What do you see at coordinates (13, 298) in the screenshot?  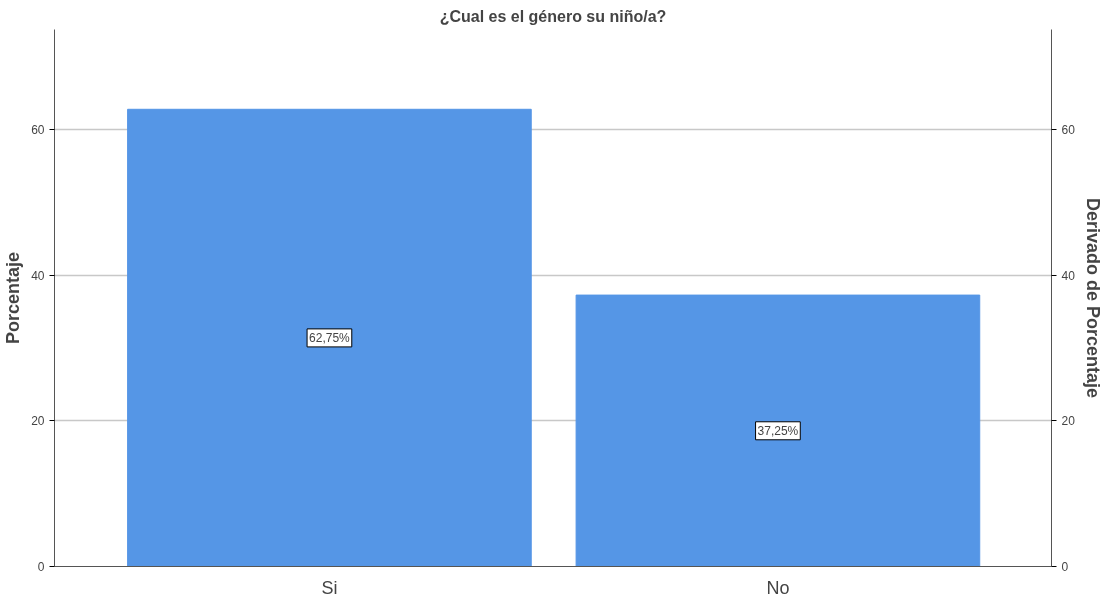 I see `y-axis-title: Porcentaje` at bounding box center [13, 298].